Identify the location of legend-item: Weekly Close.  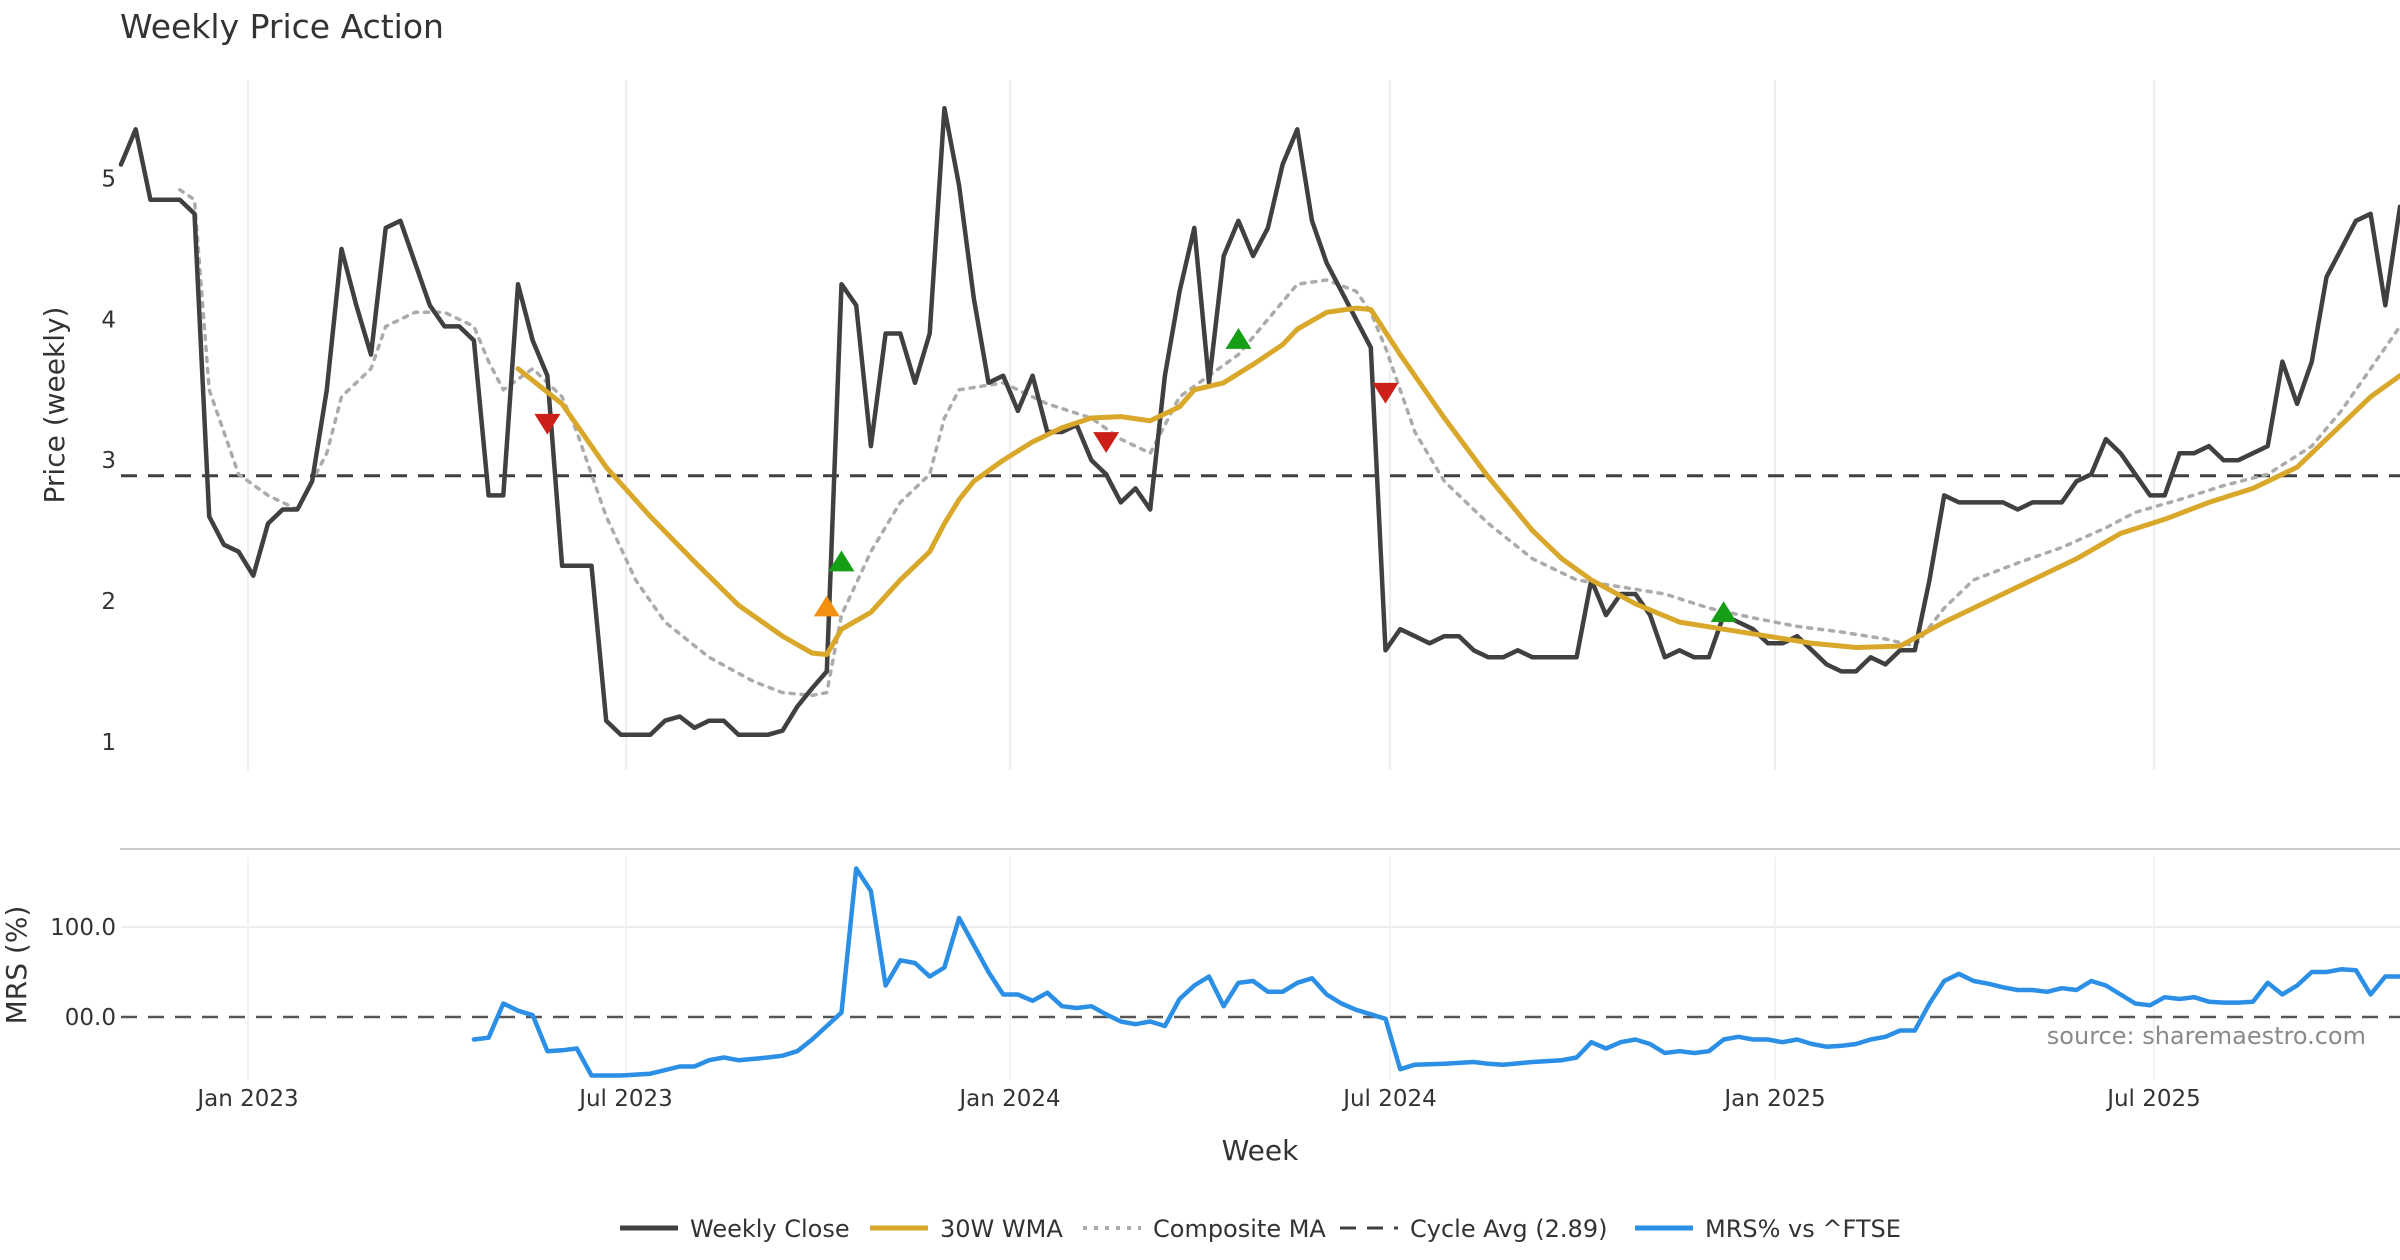
(735, 1229).